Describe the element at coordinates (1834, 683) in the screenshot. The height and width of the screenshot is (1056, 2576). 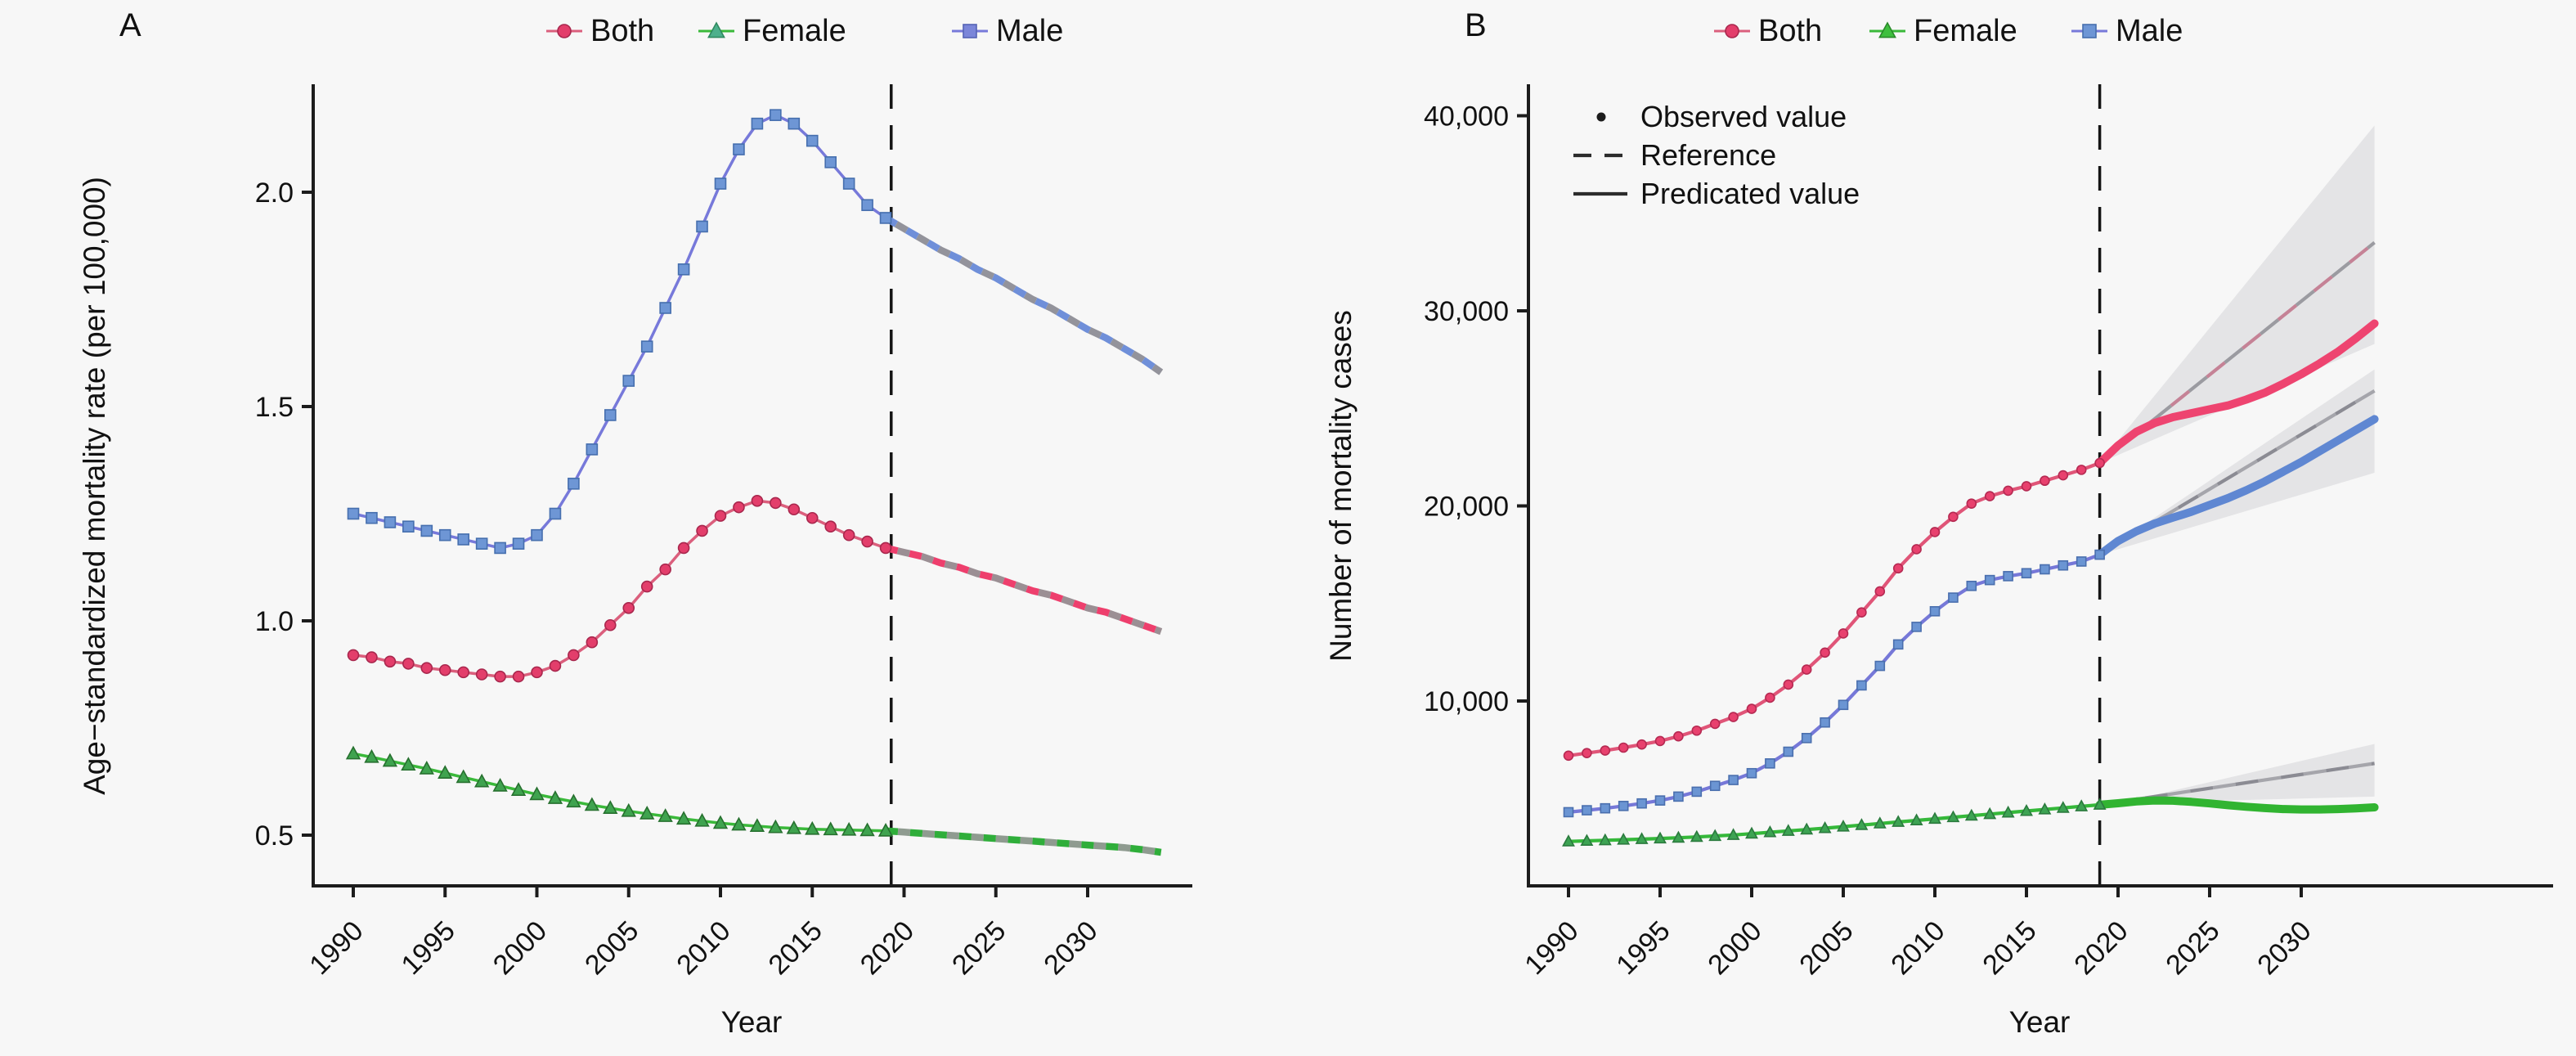
I see `observed-markers-male` at that location.